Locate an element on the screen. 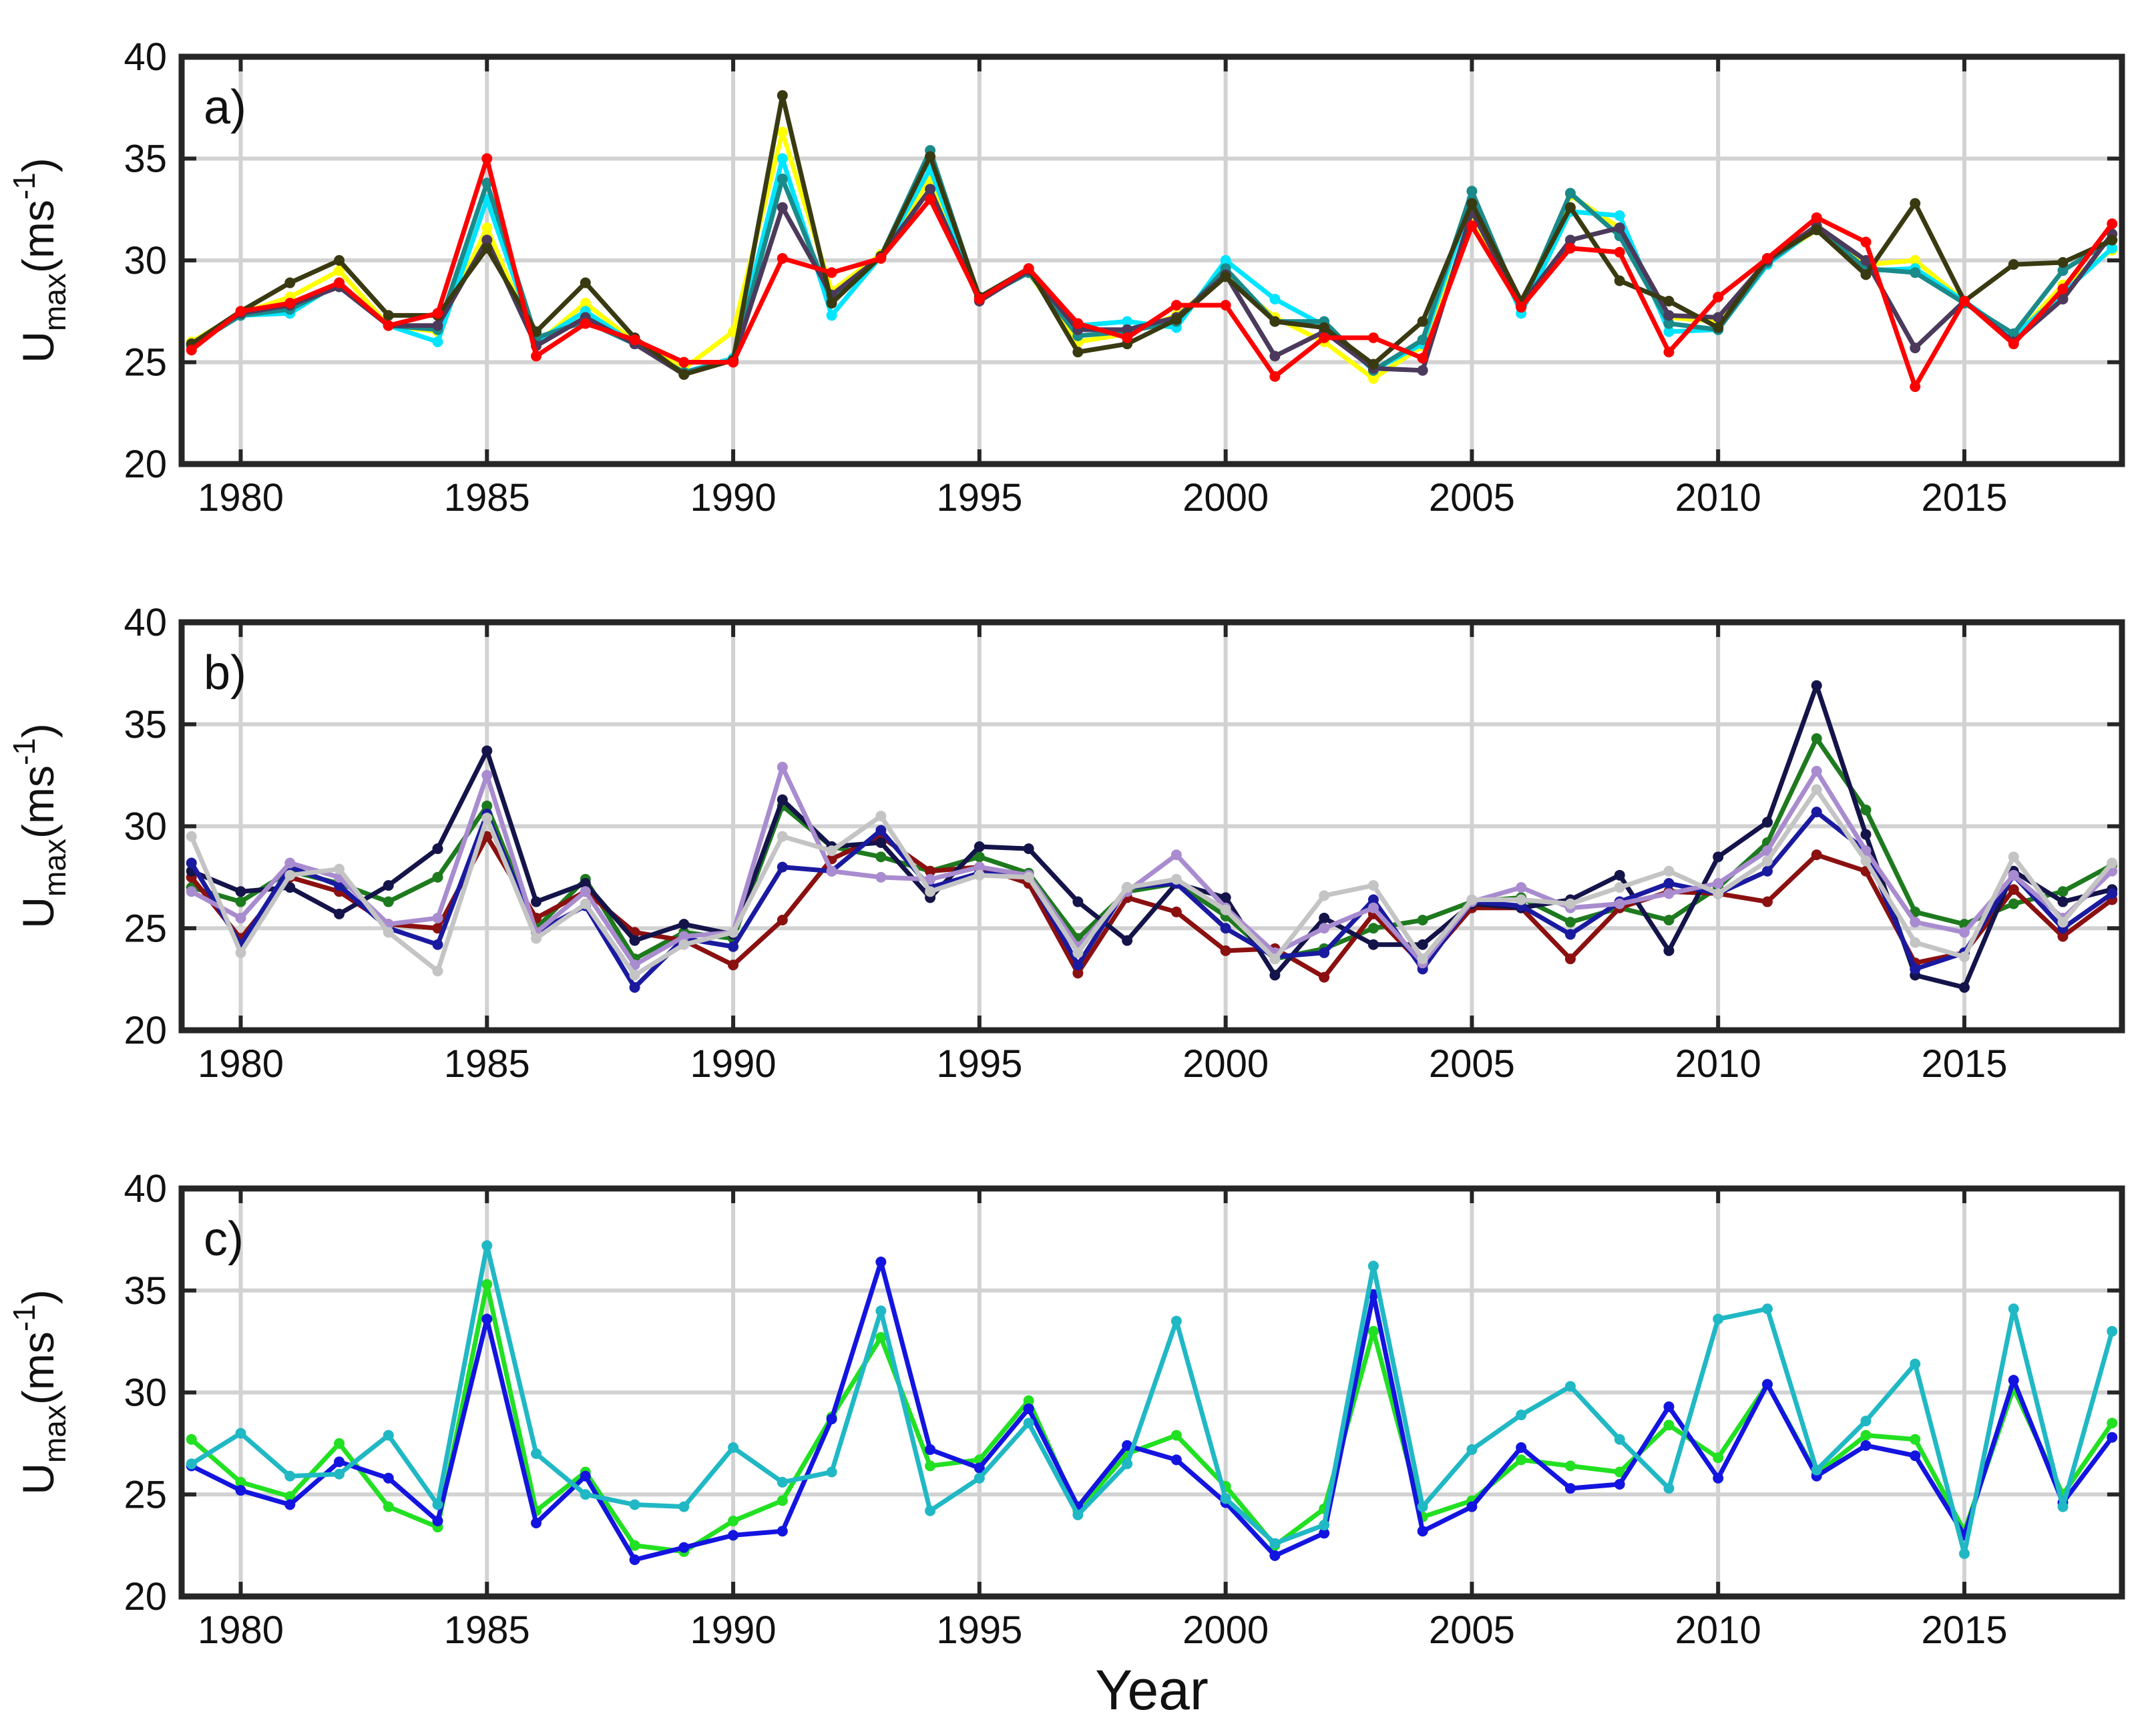 The width and height of the screenshot is (2156, 1736). y-tick-label: 30 is located at coordinates (145, 827).